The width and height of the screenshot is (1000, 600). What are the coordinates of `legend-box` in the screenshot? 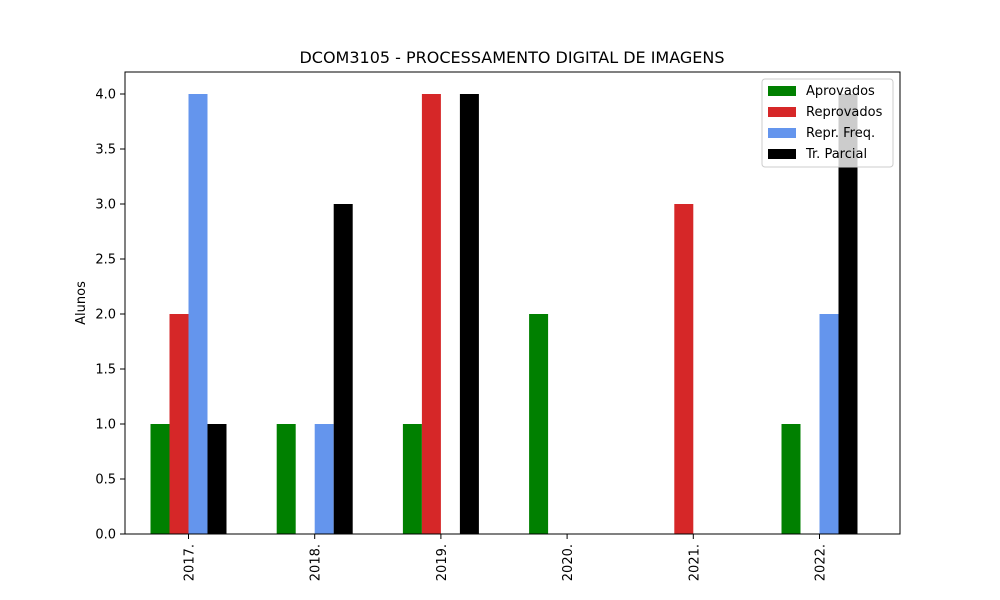 It's located at (827, 123).